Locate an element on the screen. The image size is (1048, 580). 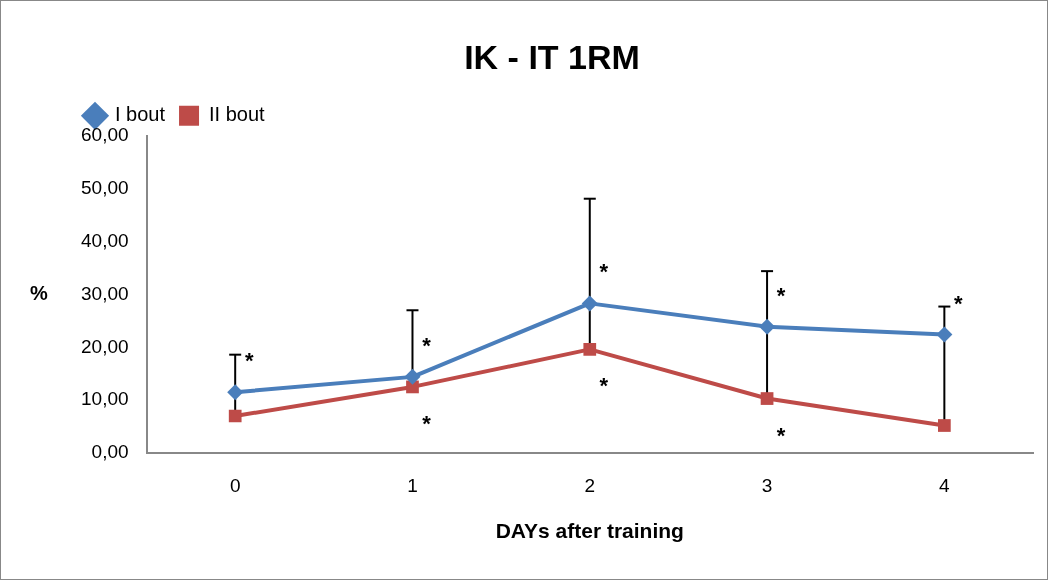
x-tick-label: 1 is located at coordinates (412, 485).